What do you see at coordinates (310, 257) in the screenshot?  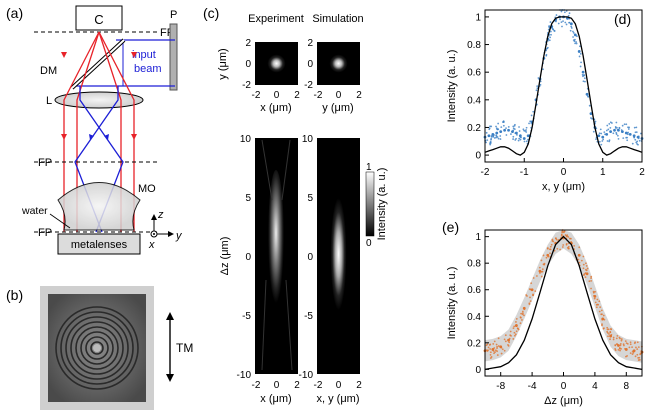 I see `bottom-sim-ytick-0: 0` at bounding box center [310, 257].